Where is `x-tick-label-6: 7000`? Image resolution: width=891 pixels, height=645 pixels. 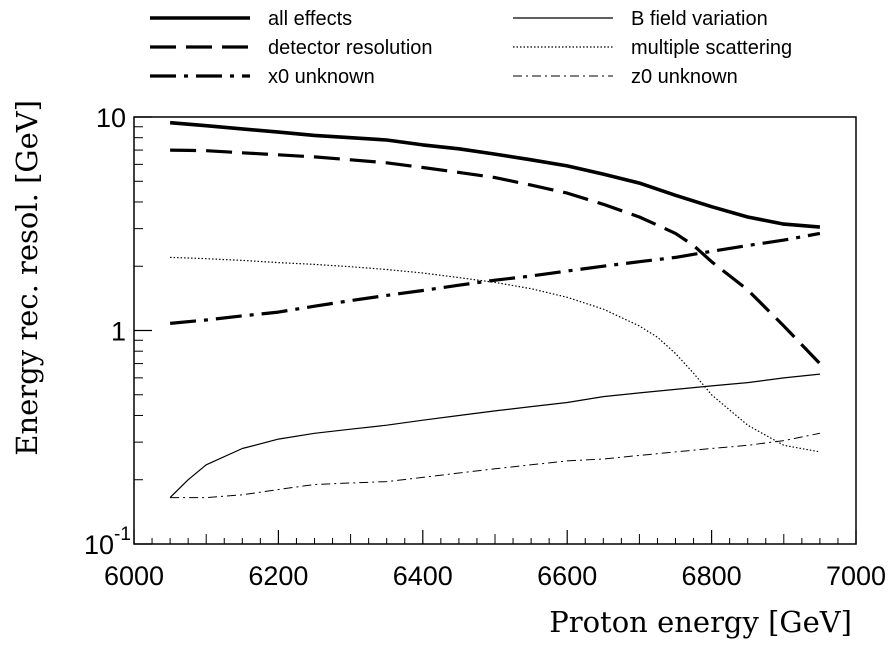
x-tick-label-6: 7000 is located at coordinates (856, 576).